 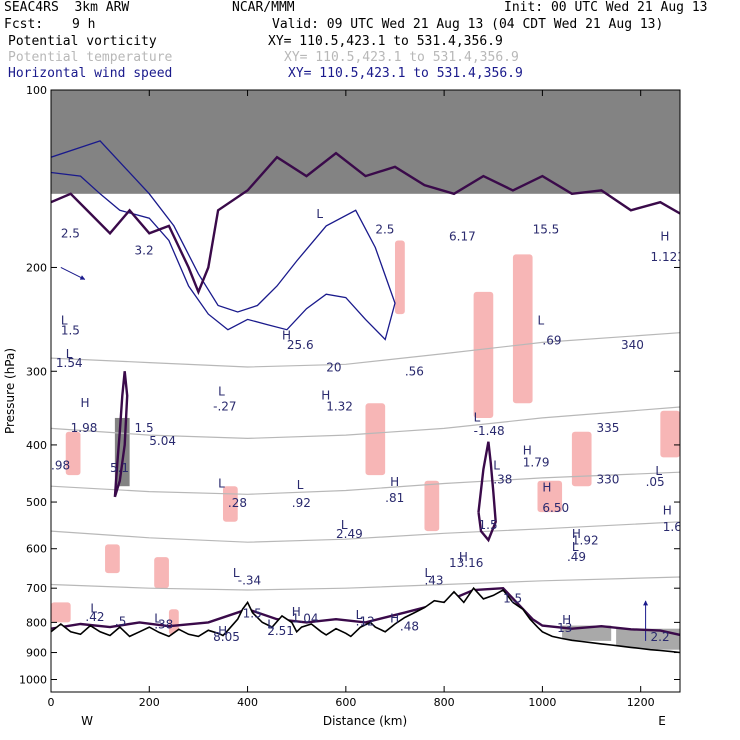 I want to click on annotation-label-69: L, so click(x=270, y=625).